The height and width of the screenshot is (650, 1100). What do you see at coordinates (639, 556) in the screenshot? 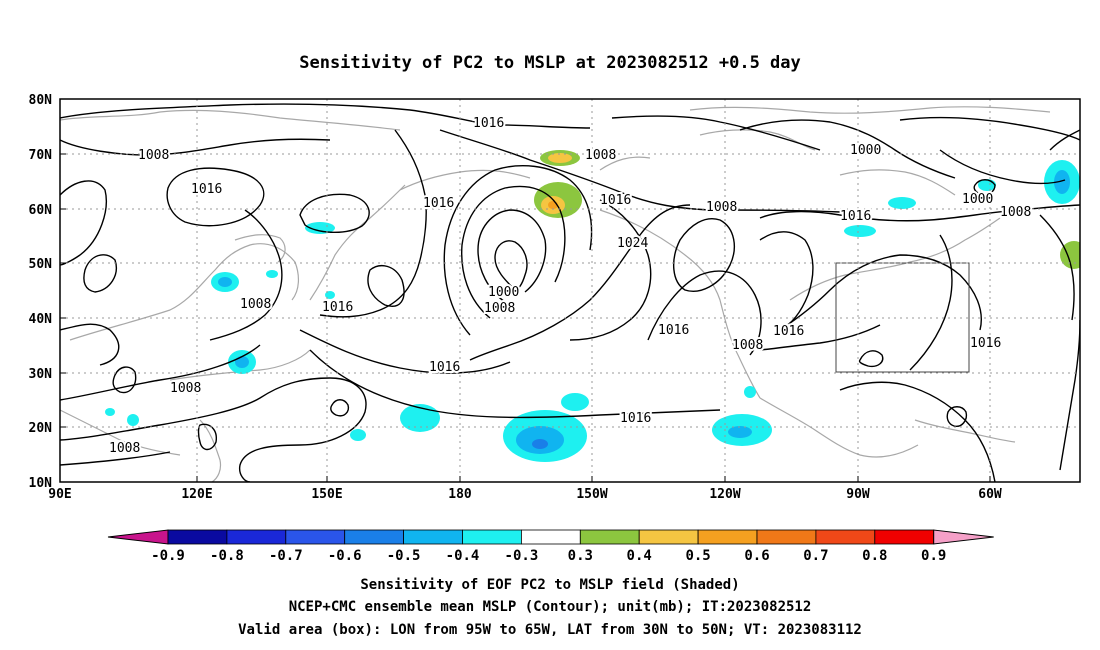
I see `colorbar-label: 0.4` at bounding box center [639, 556].